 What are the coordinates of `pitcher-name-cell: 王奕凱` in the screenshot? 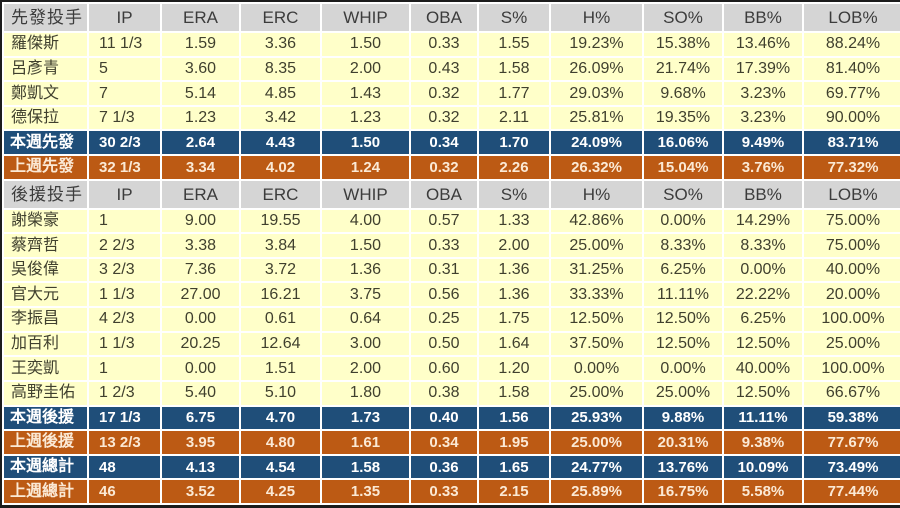 It's located at (45, 368).